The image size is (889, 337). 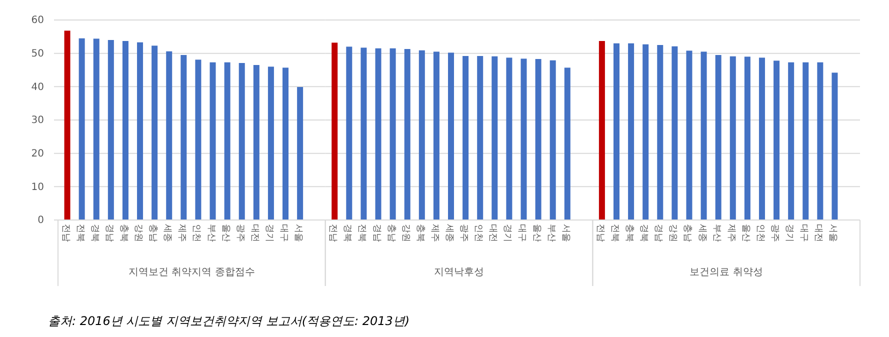 I want to click on y-tick-label: 0, so click(x=41, y=220).